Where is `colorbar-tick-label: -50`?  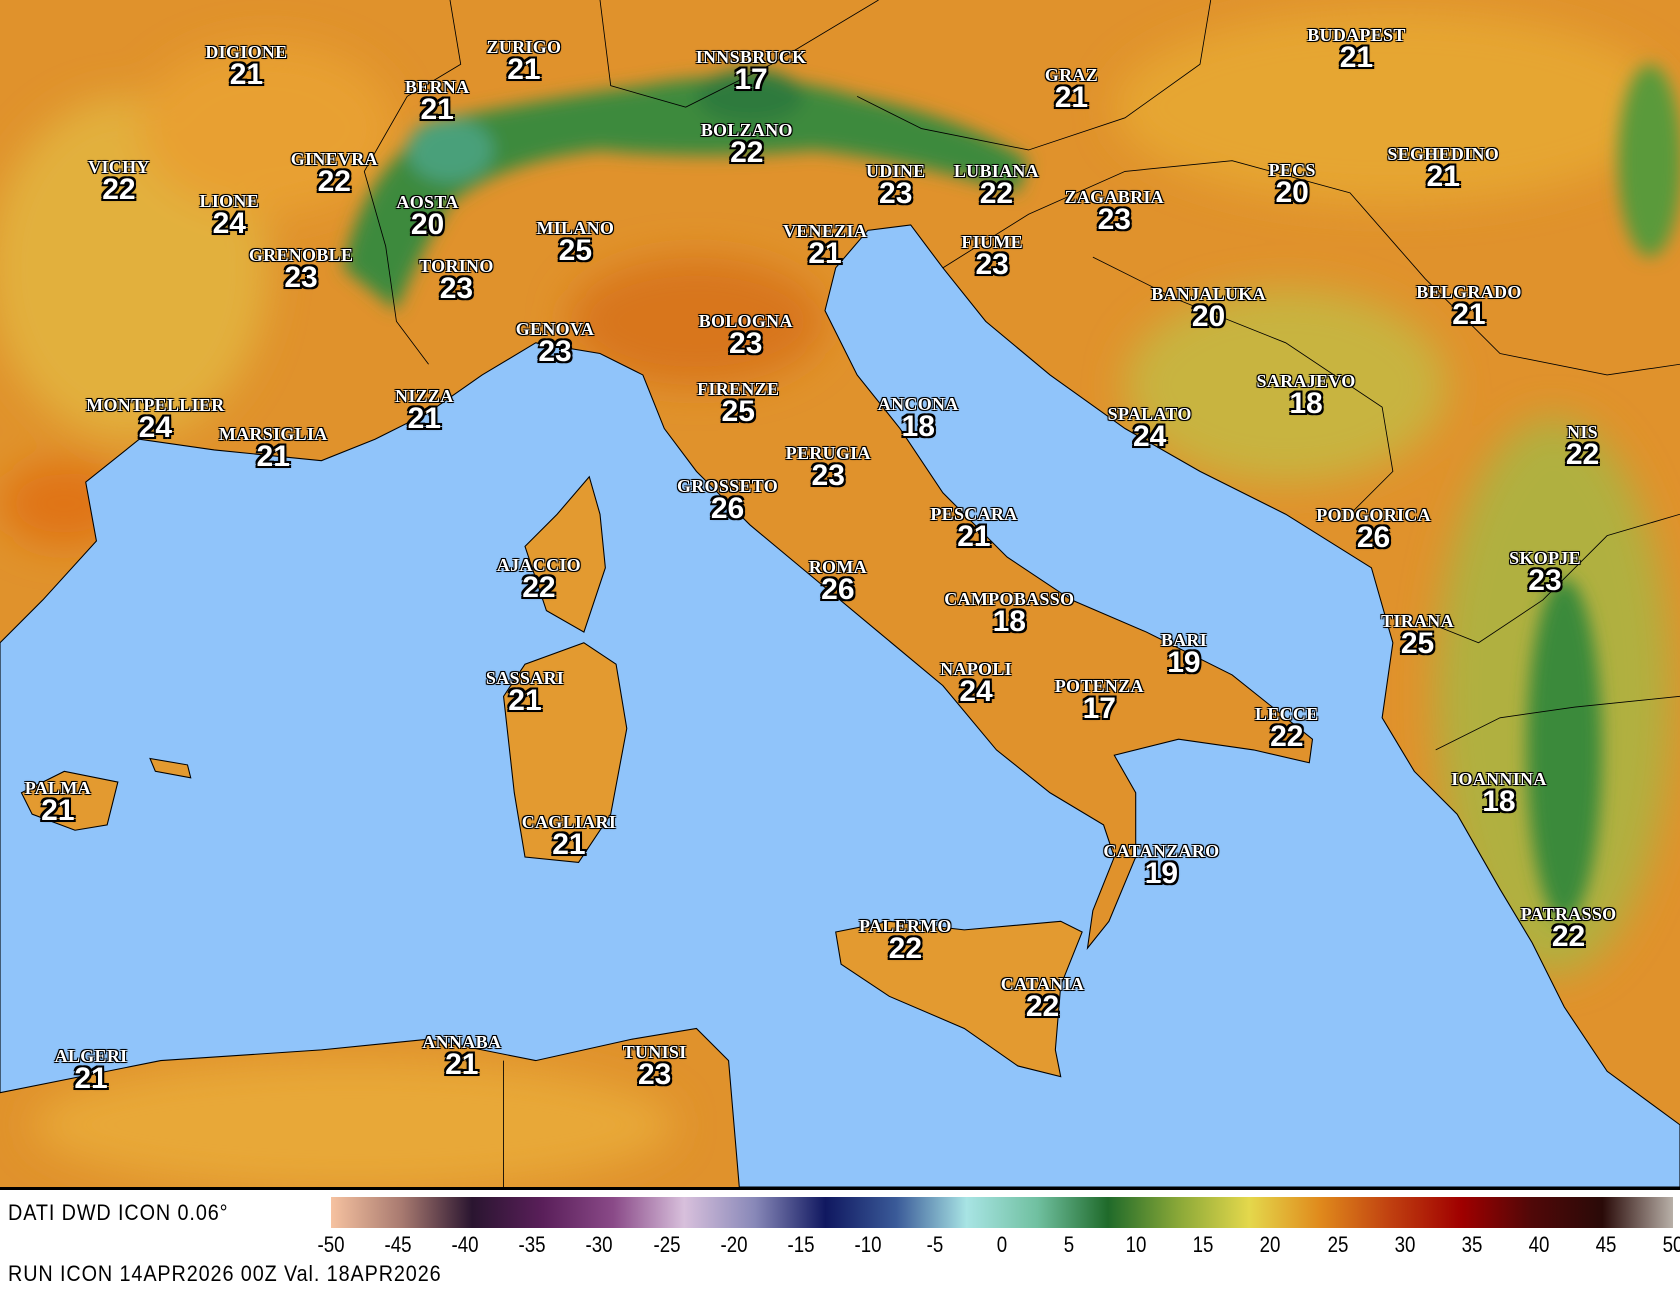 colorbar-tick-label: -50 is located at coordinates (331, 1244).